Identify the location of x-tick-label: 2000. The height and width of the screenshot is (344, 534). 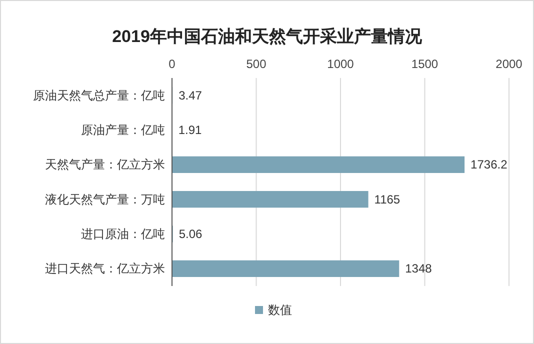
(509, 64).